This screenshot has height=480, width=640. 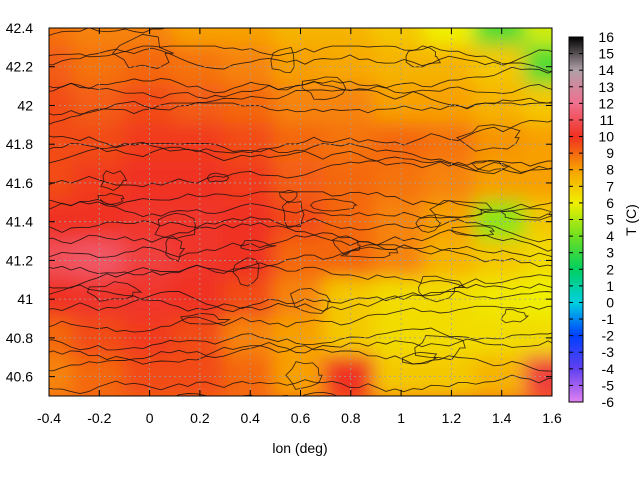 What do you see at coordinates (502, 418) in the screenshot?
I see `x-tick-label: 1.4` at bounding box center [502, 418].